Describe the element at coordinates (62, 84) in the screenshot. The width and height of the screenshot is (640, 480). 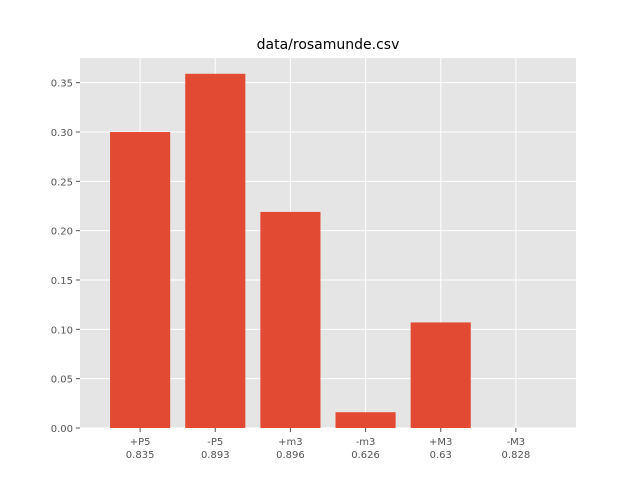
I see `y-tick-label: 0.35` at that location.